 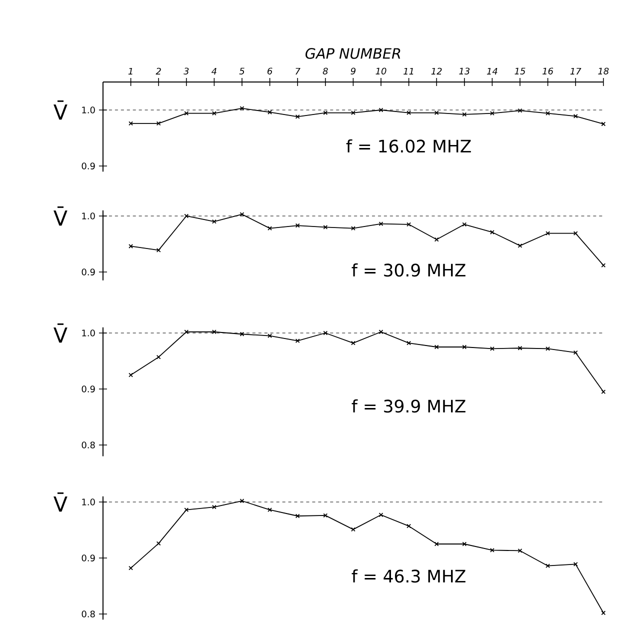 What do you see at coordinates (270, 71) in the screenshot?
I see `x-tick-label: 6` at bounding box center [270, 71].